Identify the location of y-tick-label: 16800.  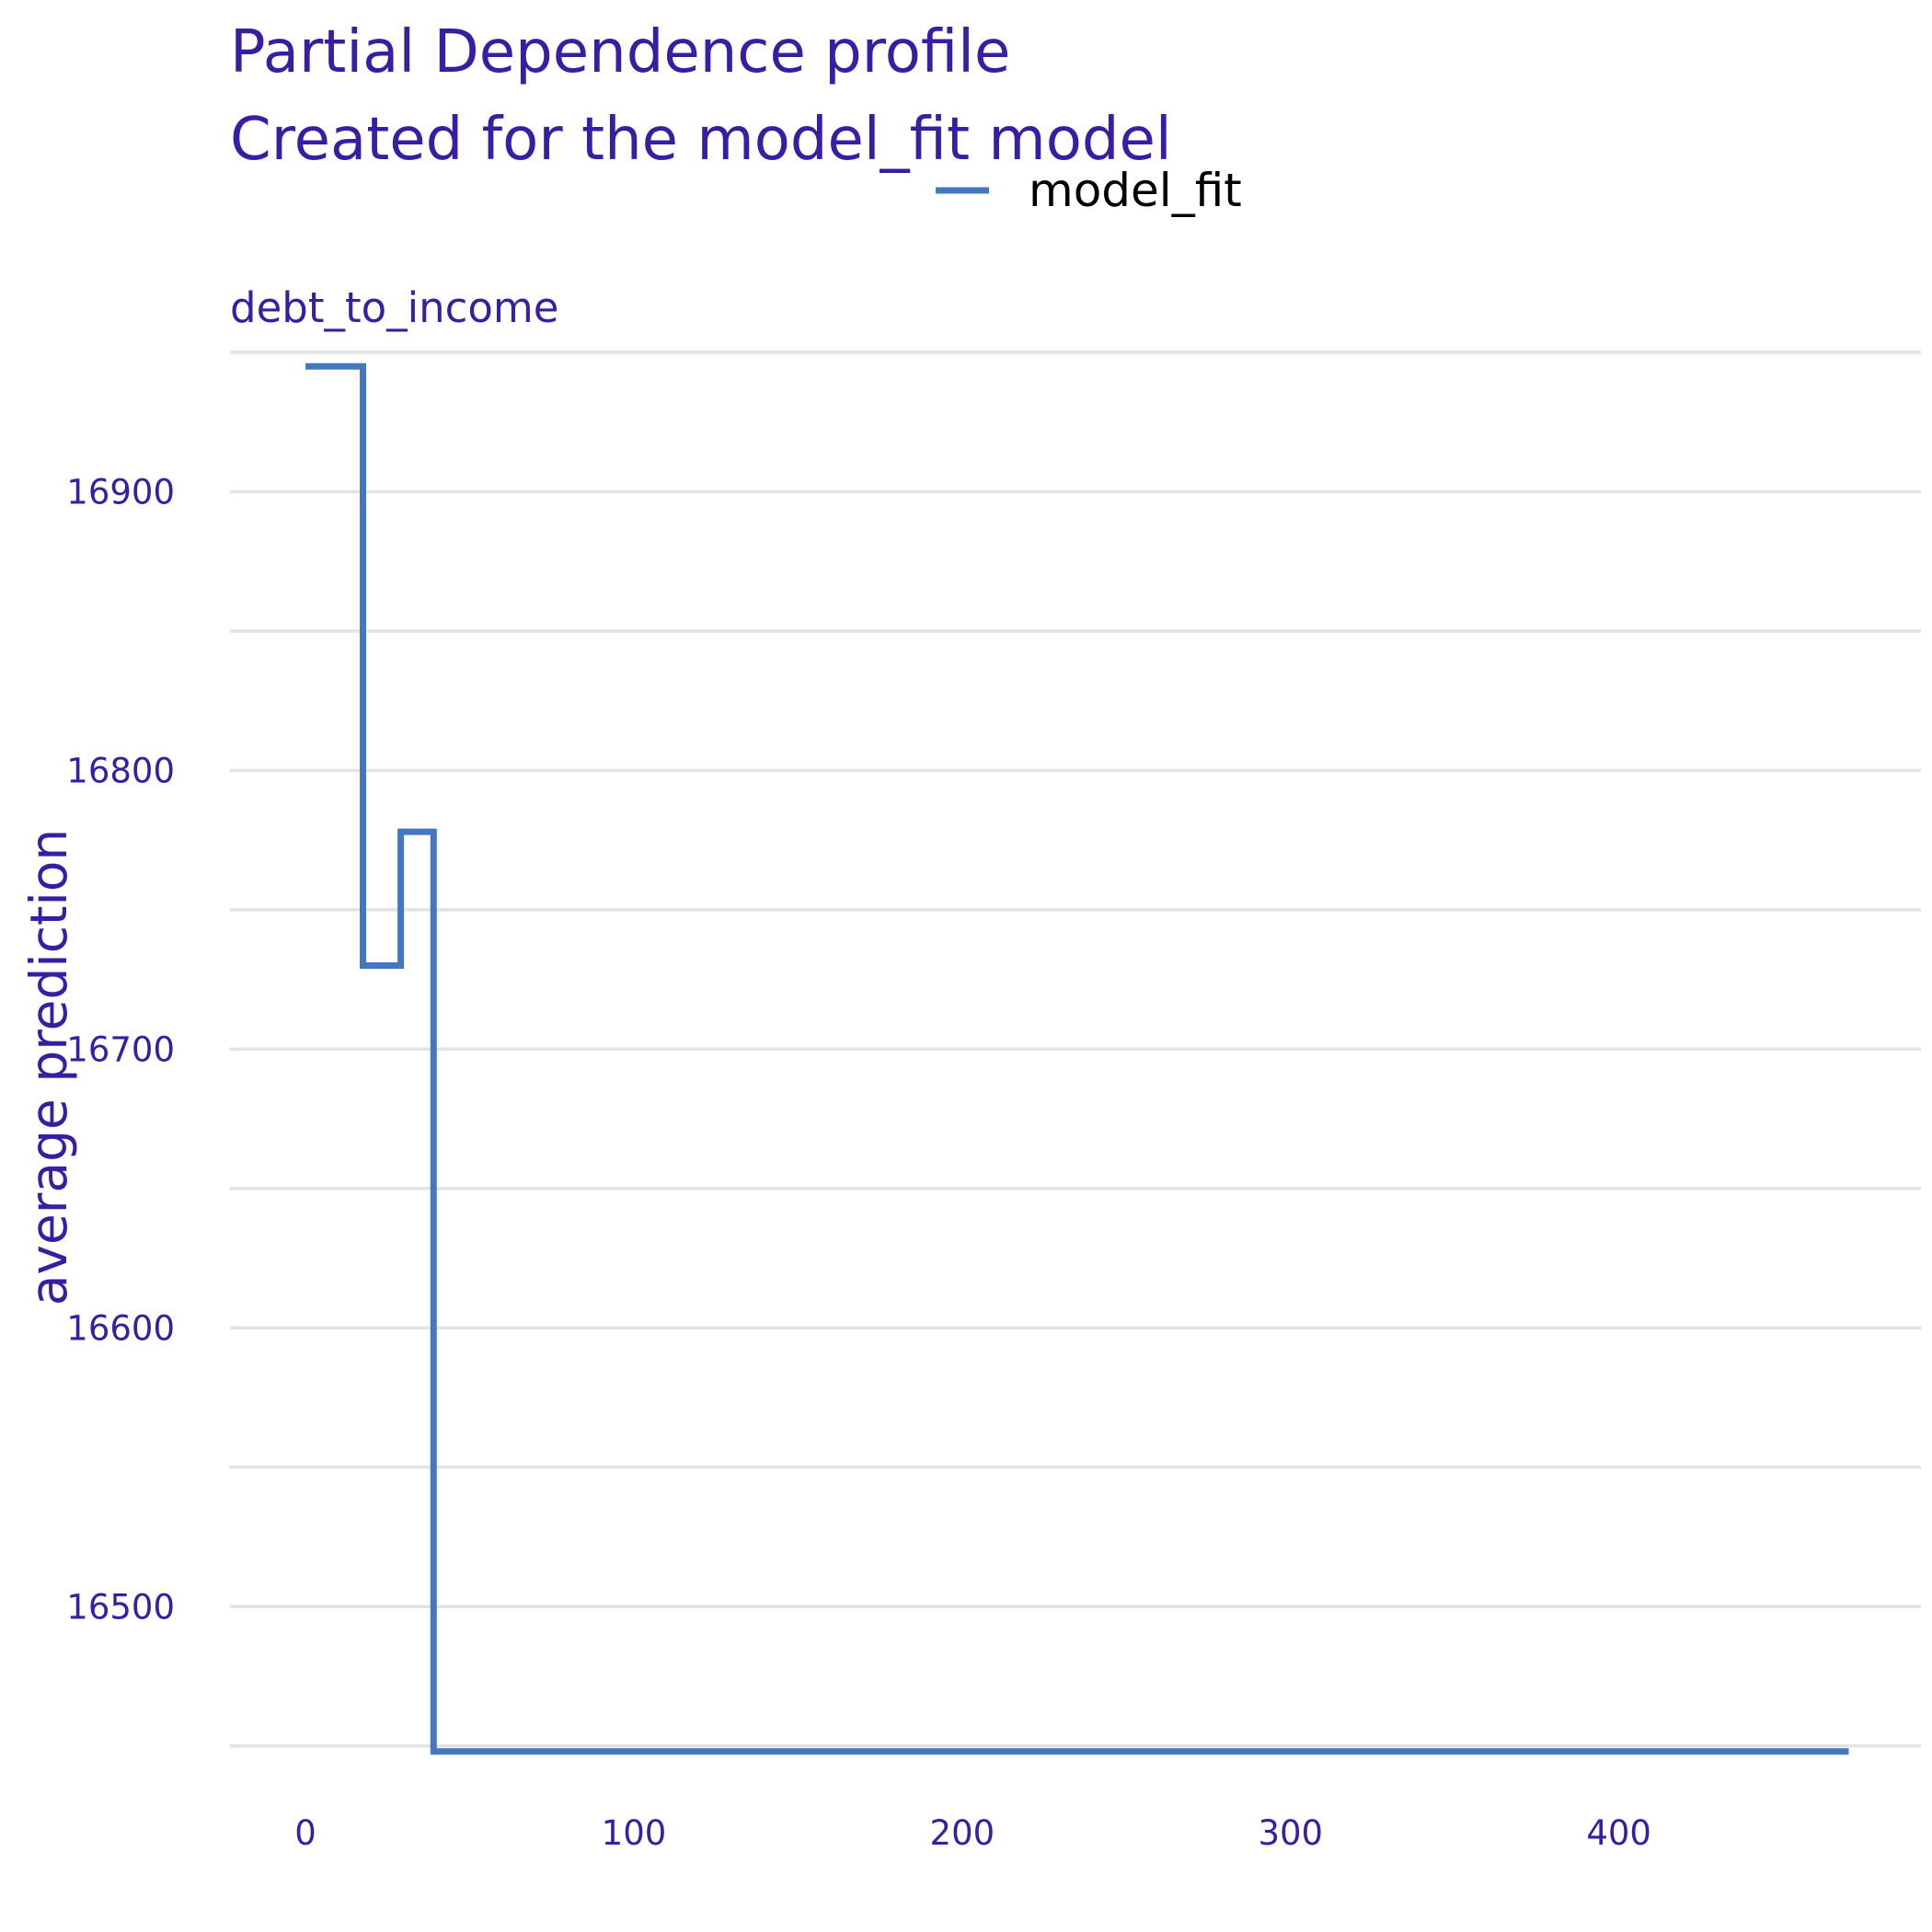
(120, 770).